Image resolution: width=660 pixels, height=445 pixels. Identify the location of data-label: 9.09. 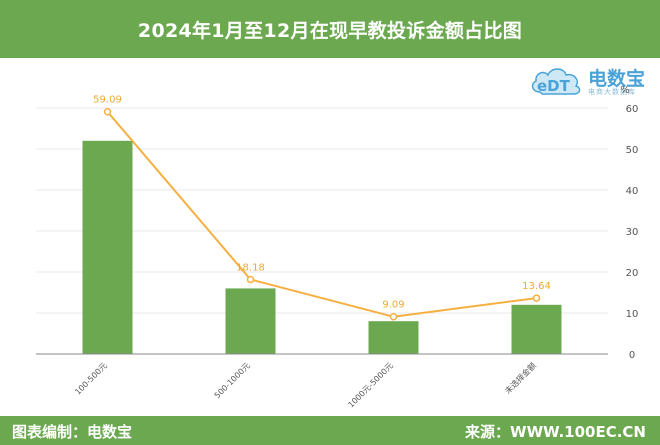
(393, 305).